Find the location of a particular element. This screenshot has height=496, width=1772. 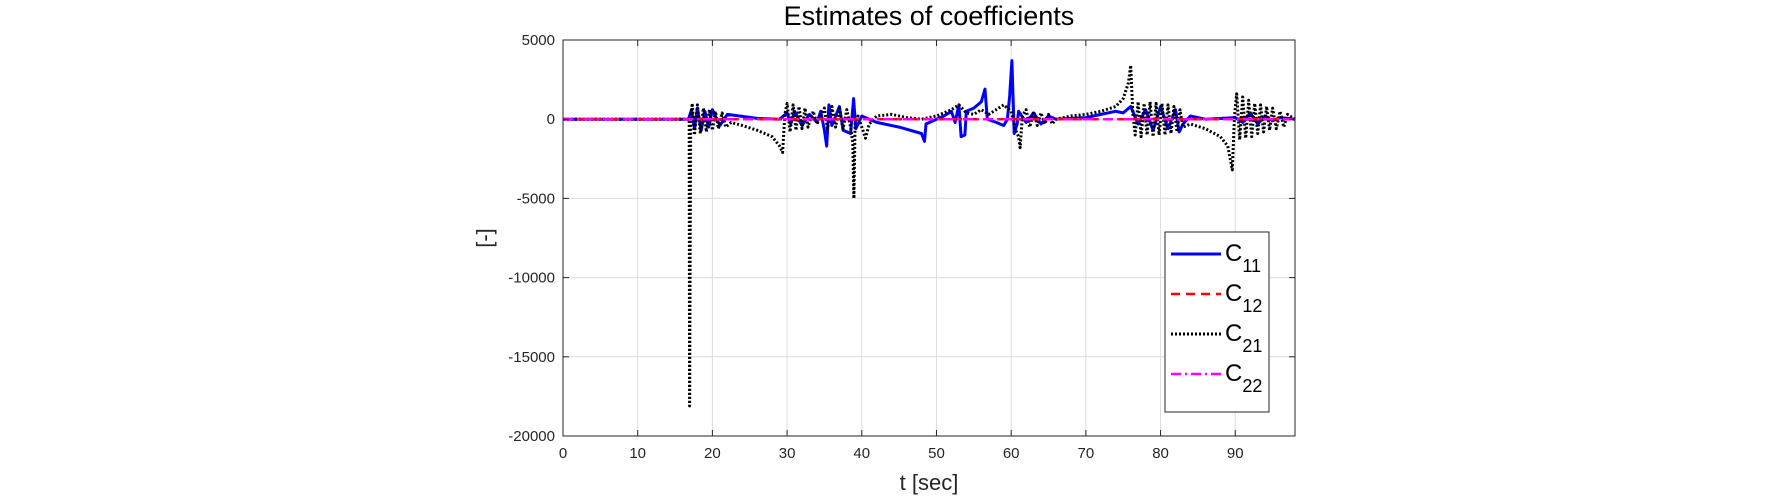

x-tick-label: 20 is located at coordinates (712, 453).